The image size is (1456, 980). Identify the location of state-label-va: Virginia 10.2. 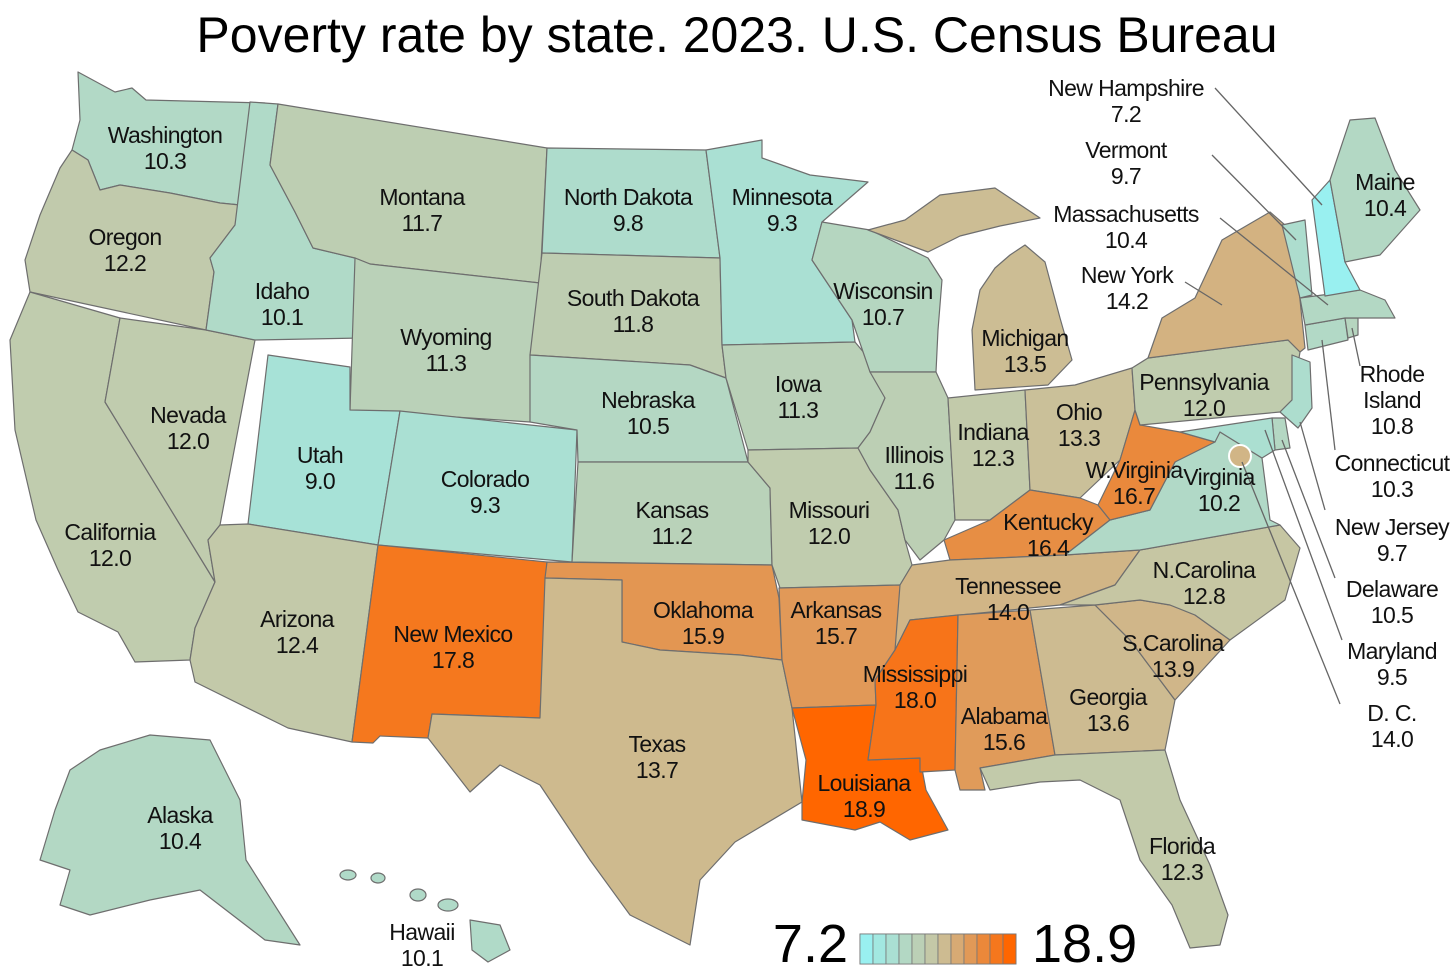
(1219, 490).